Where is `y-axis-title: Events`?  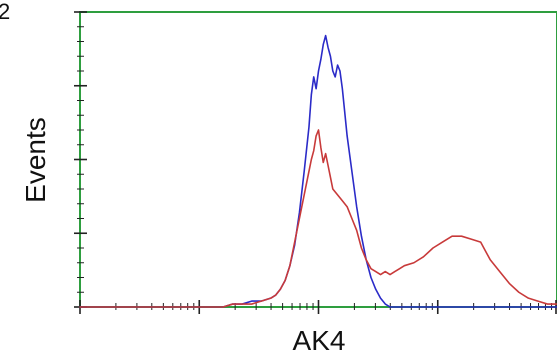 y-axis-title: Events is located at coordinates (35, 160).